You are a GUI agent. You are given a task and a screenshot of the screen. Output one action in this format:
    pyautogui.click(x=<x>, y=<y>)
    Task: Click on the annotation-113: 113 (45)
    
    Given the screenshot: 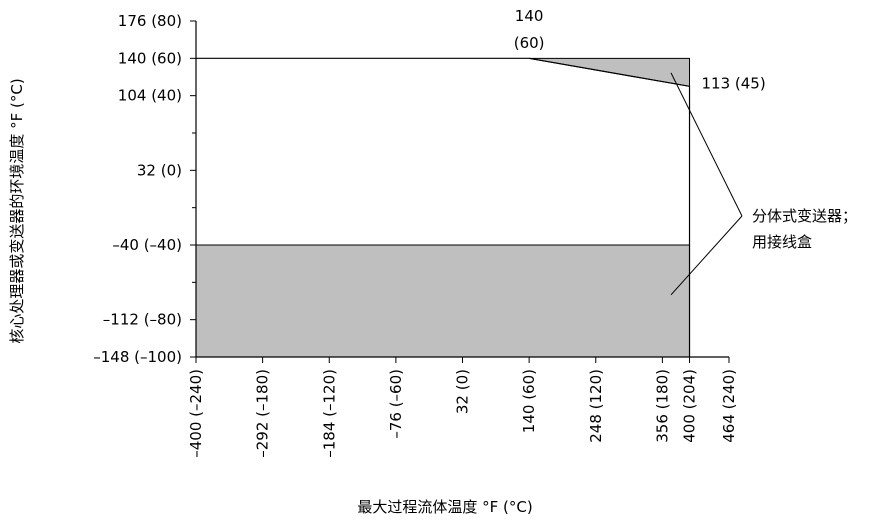 What is the action you would take?
    pyautogui.click(x=734, y=83)
    